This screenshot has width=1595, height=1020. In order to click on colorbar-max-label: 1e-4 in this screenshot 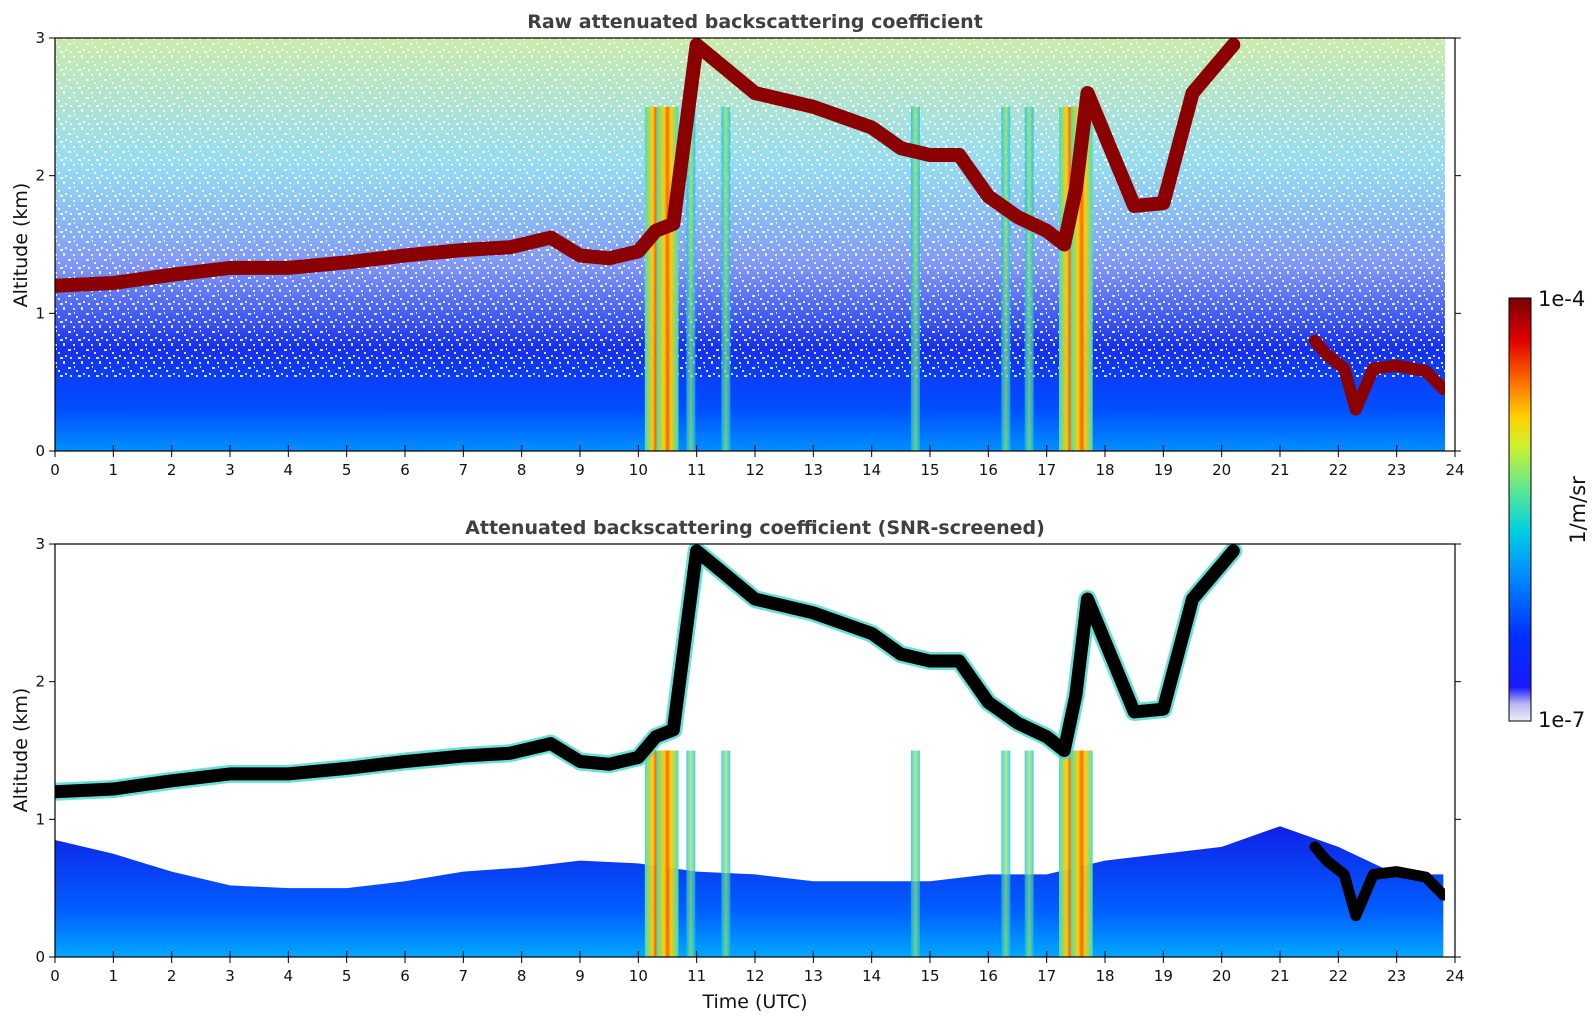, I will do `click(1561, 299)`.